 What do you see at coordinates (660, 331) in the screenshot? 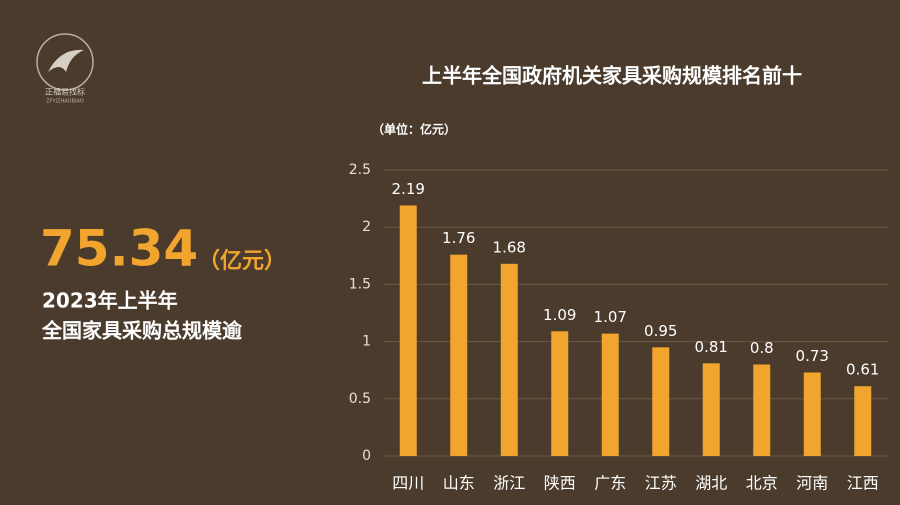
I see `value-label: 0.95` at bounding box center [660, 331].